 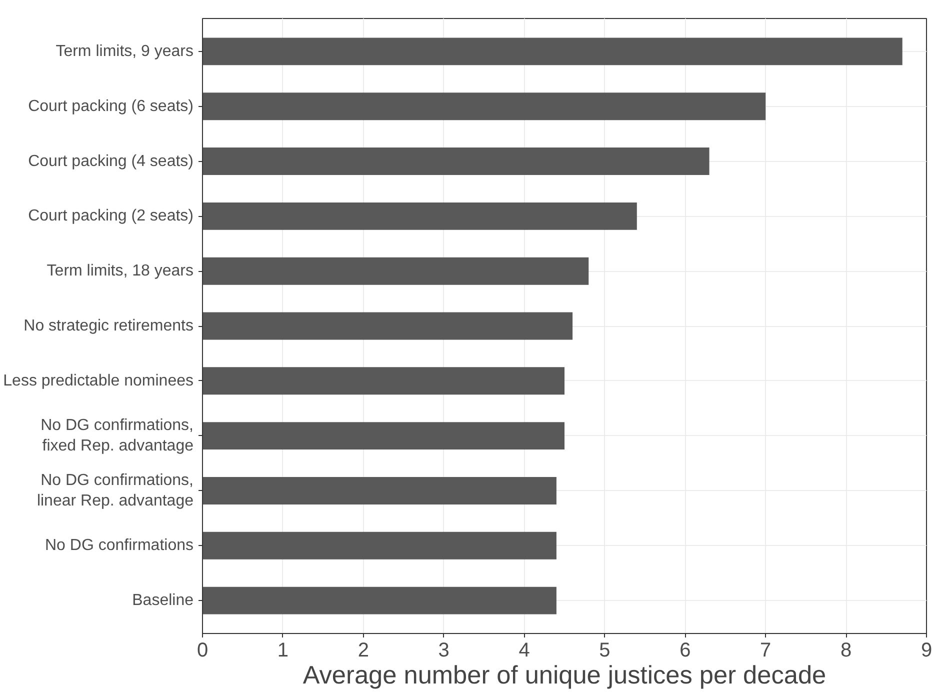 What do you see at coordinates (119, 545) in the screenshot?
I see `y-tick-label: No DG confirmations` at bounding box center [119, 545].